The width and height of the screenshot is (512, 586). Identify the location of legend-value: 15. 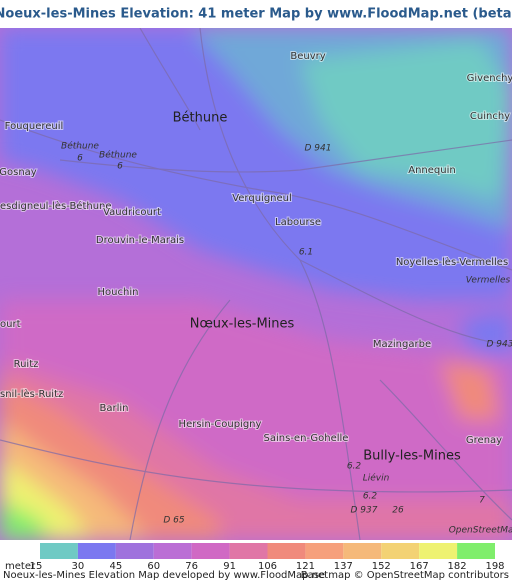
(36, 566).